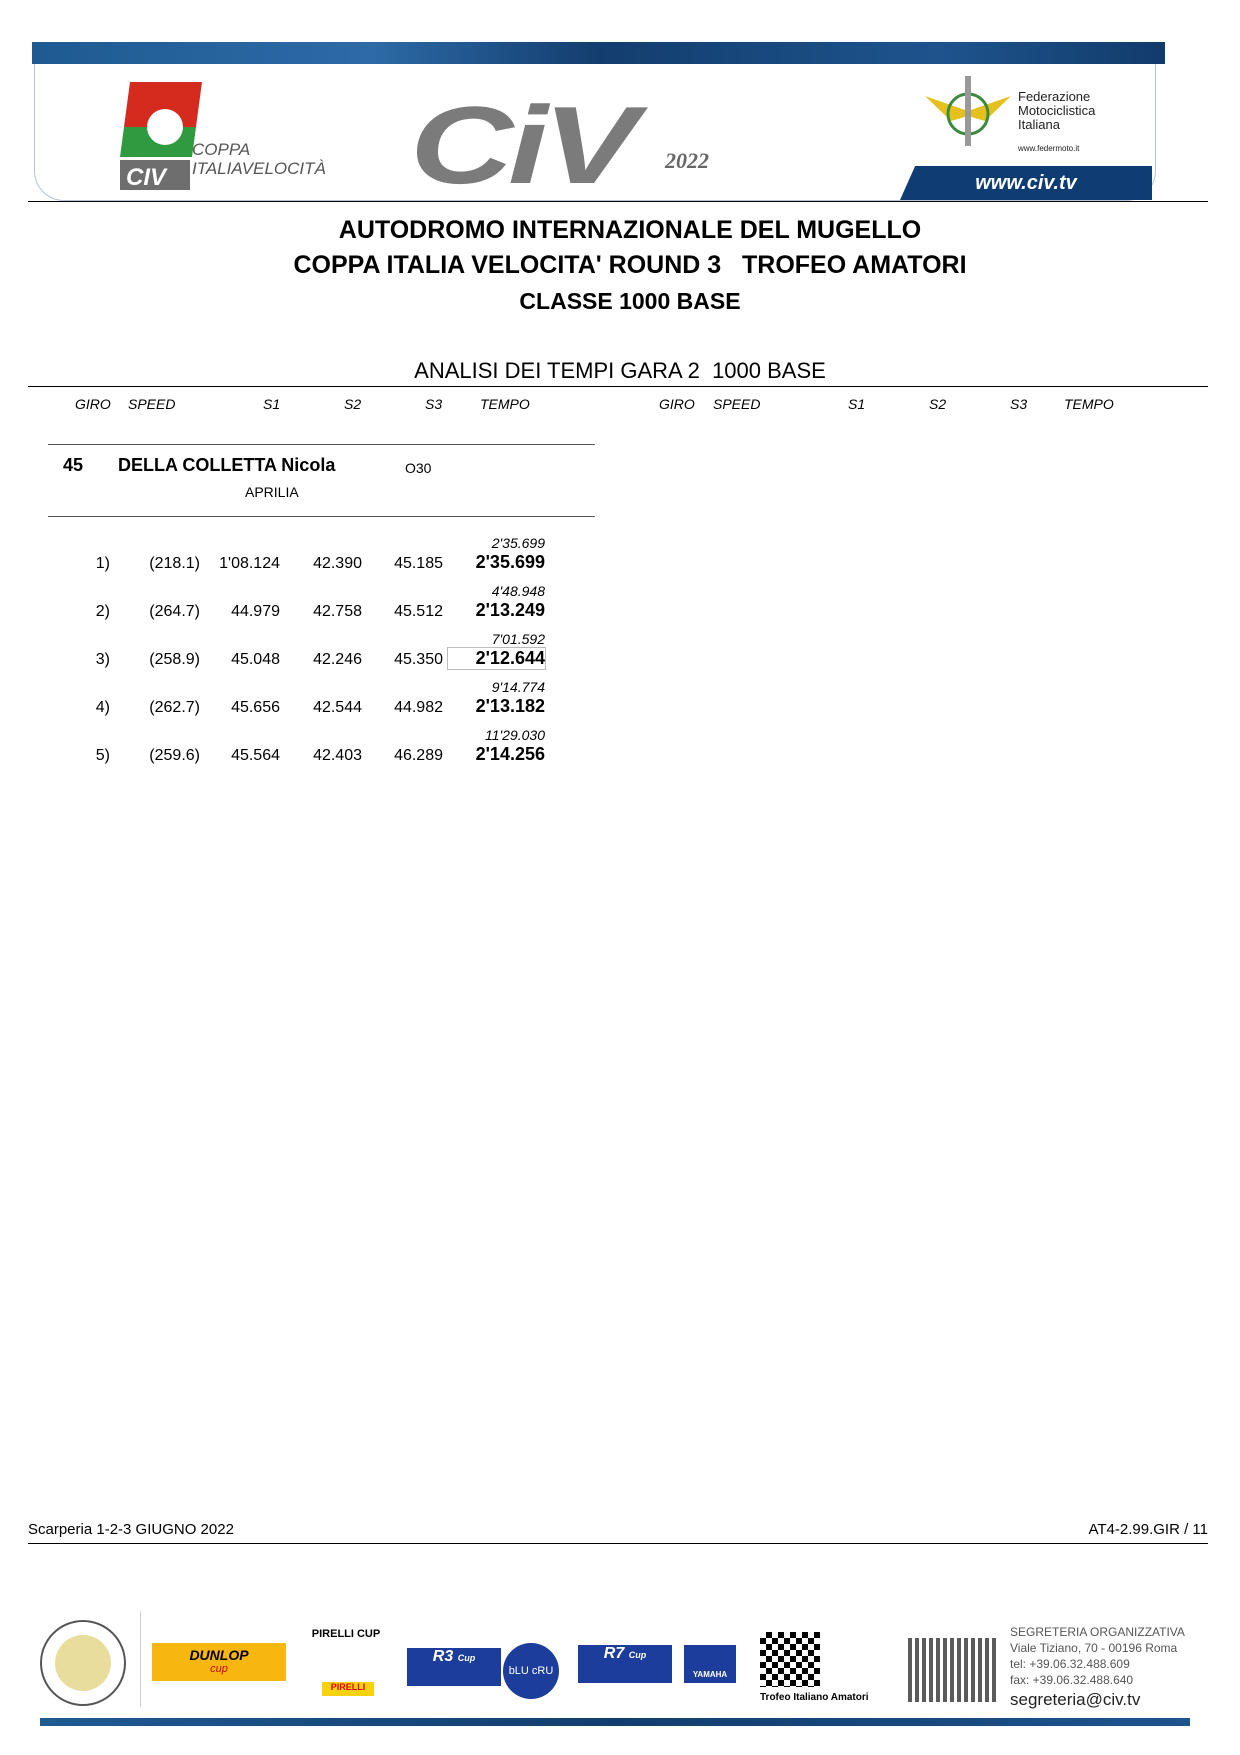 This screenshot has height=1755, width=1240. I want to click on lap-speed: (262.7), so click(174, 707).